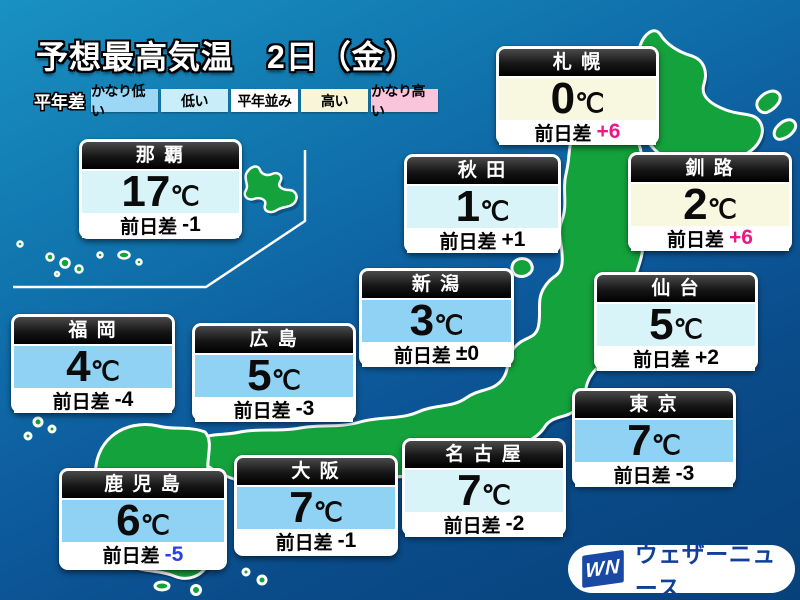 The image size is (800, 600). I want to click on day-over-day-diff: 前日差 -2, so click(484, 524).